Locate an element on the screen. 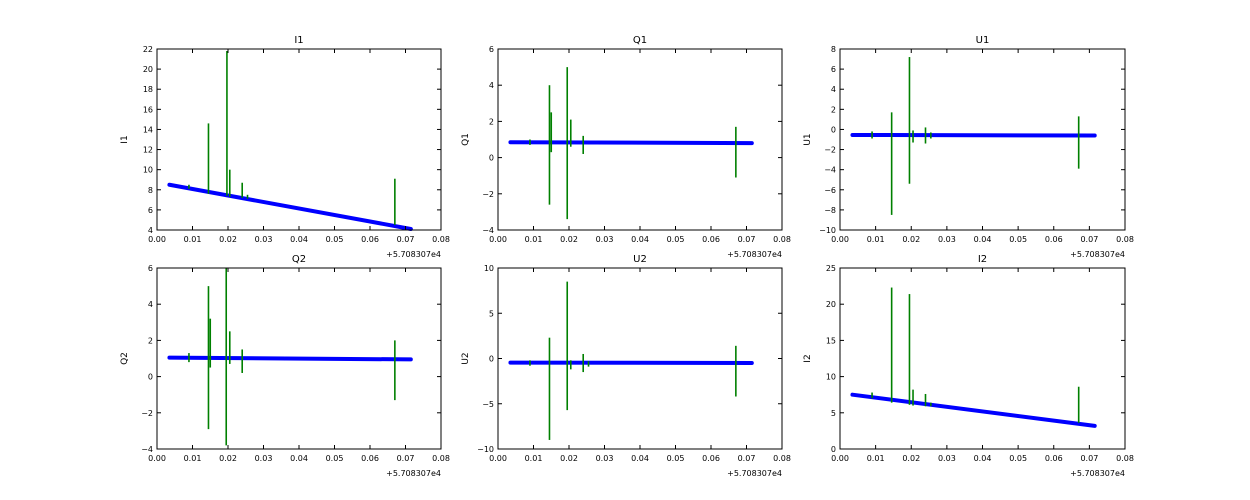 Image resolution: width=1250 pixels, height=500 pixels. chart-title: I1 is located at coordinates (298, 40).